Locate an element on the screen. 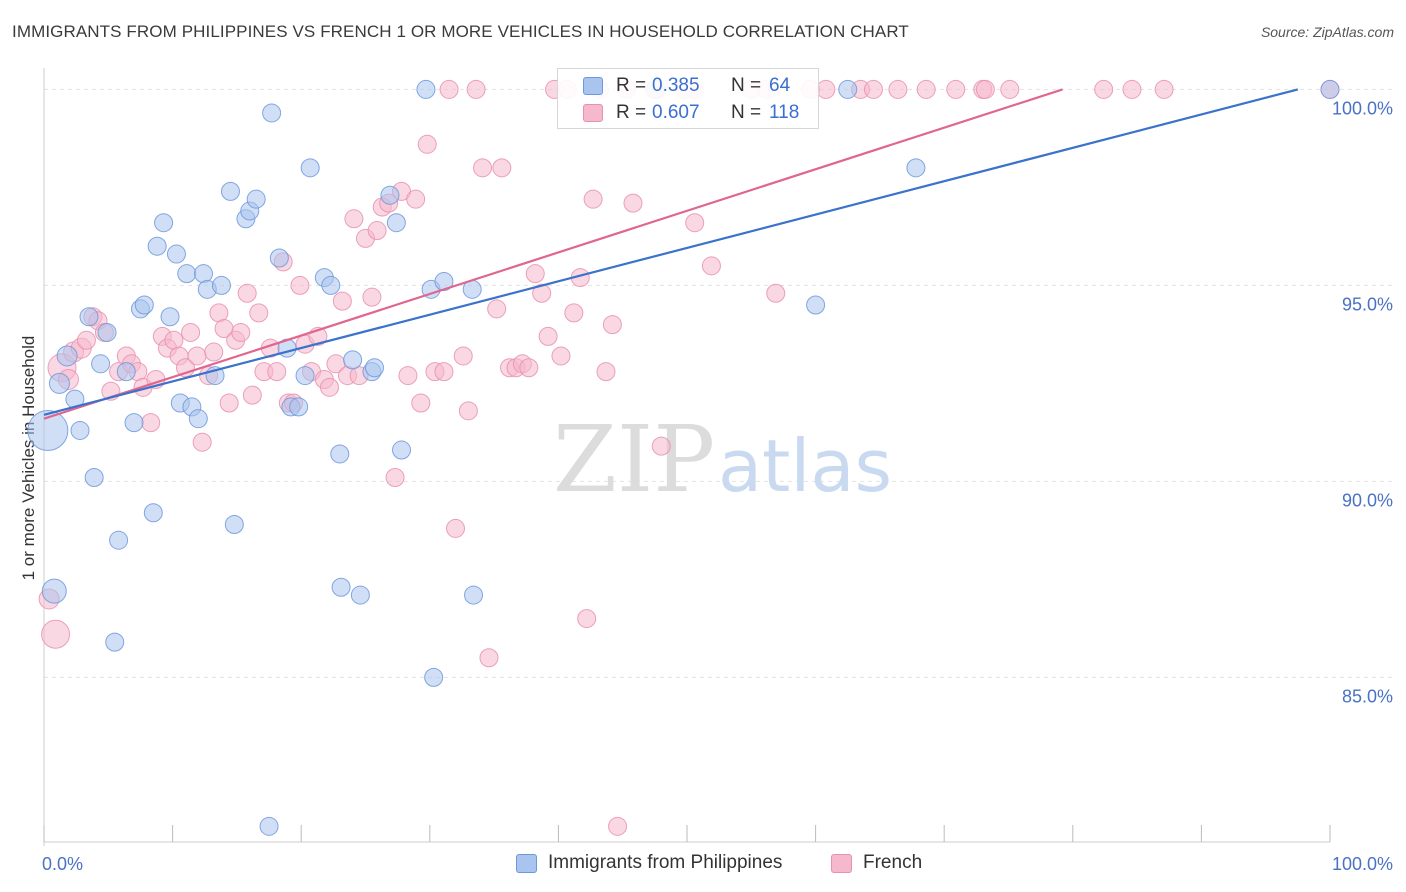 The image size is (1406, 892). chart-source: Source: ZipAtlas.com is located at coordinates (1327, 32).